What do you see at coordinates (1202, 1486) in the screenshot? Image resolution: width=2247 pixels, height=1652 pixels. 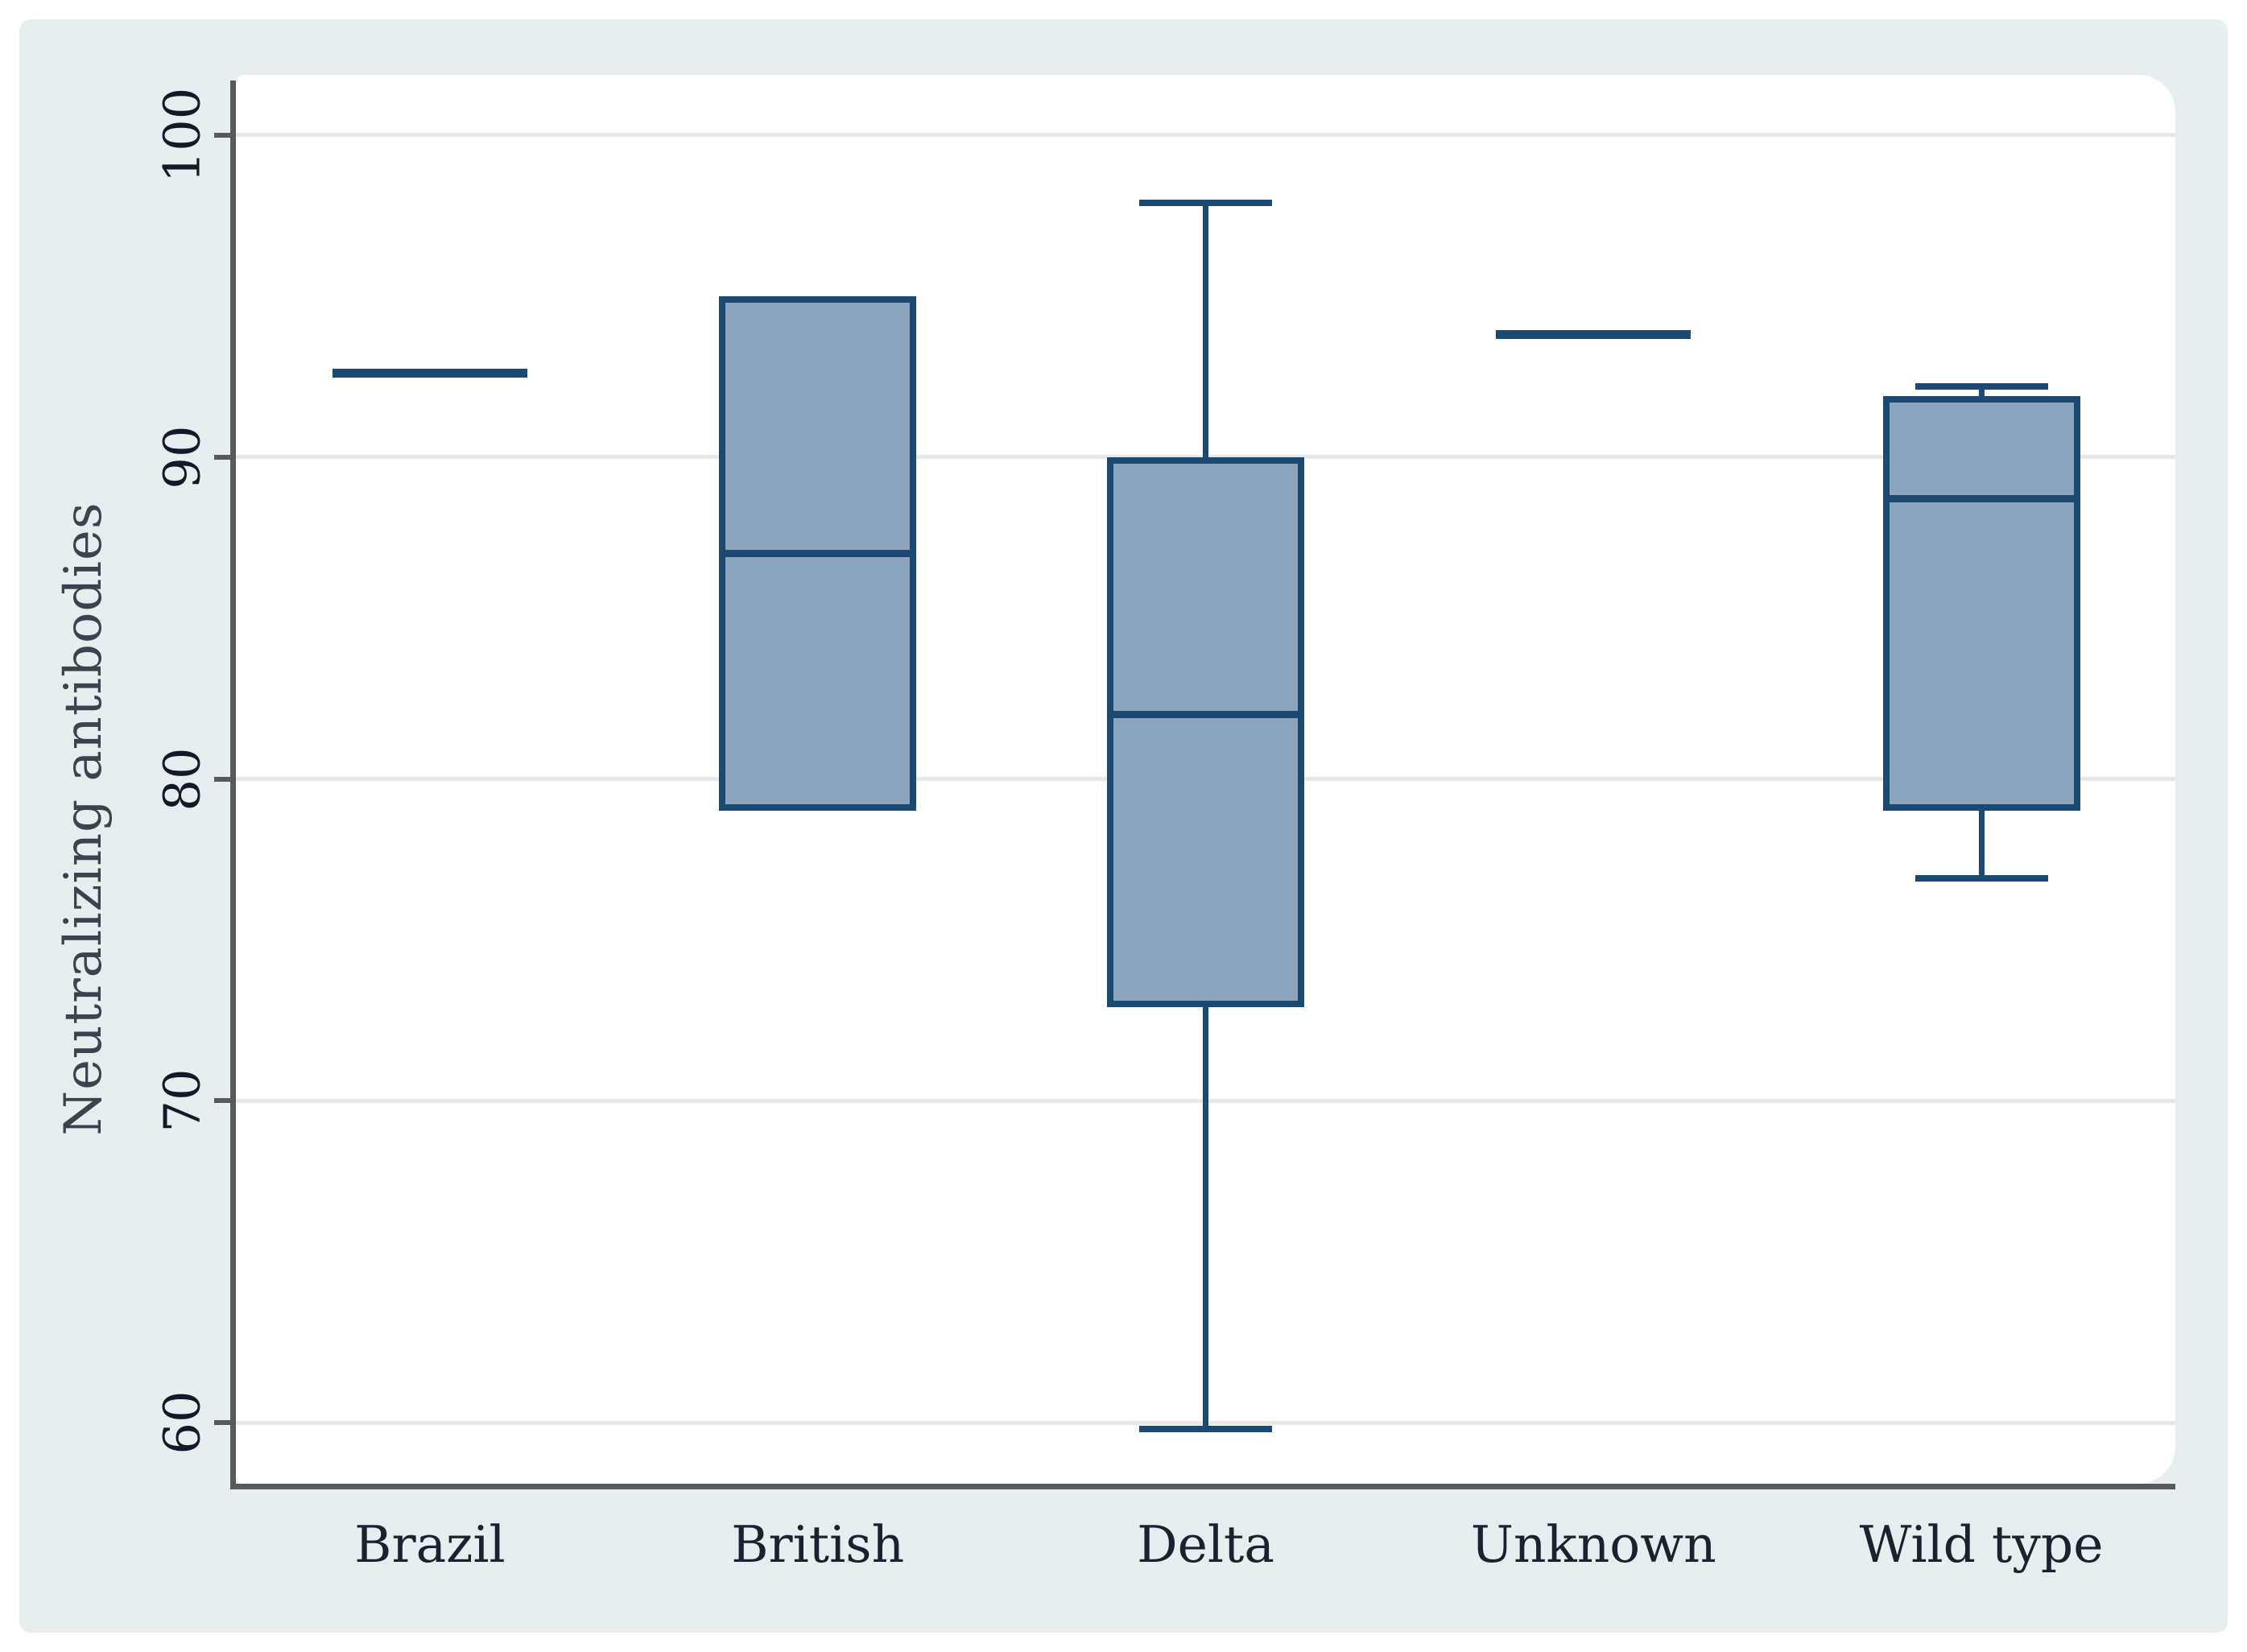 I see `x-axis-line` at bounding box center [1202, 1486].